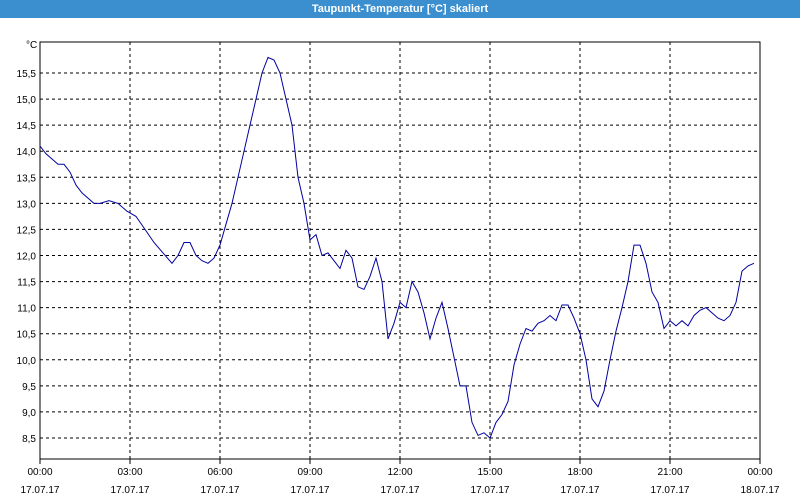  Describe the element at coordinates (309, 472) in the screenshot. I see `x-tick-time-label: 09:00` at that location.